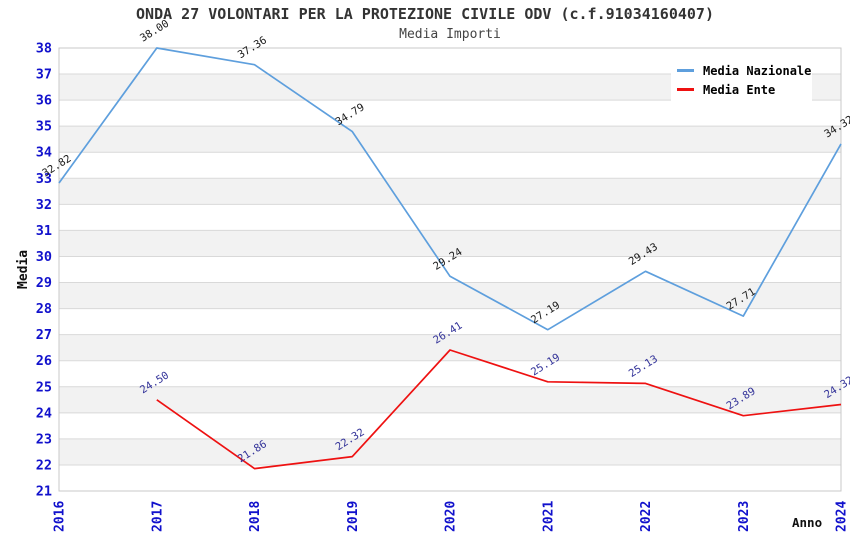 This screenshot has width=850, height=550. What do you see at coordinates (44, 335) in the screenshot?
I see `y-tick-label: 27` at bounding box center [44, 335].